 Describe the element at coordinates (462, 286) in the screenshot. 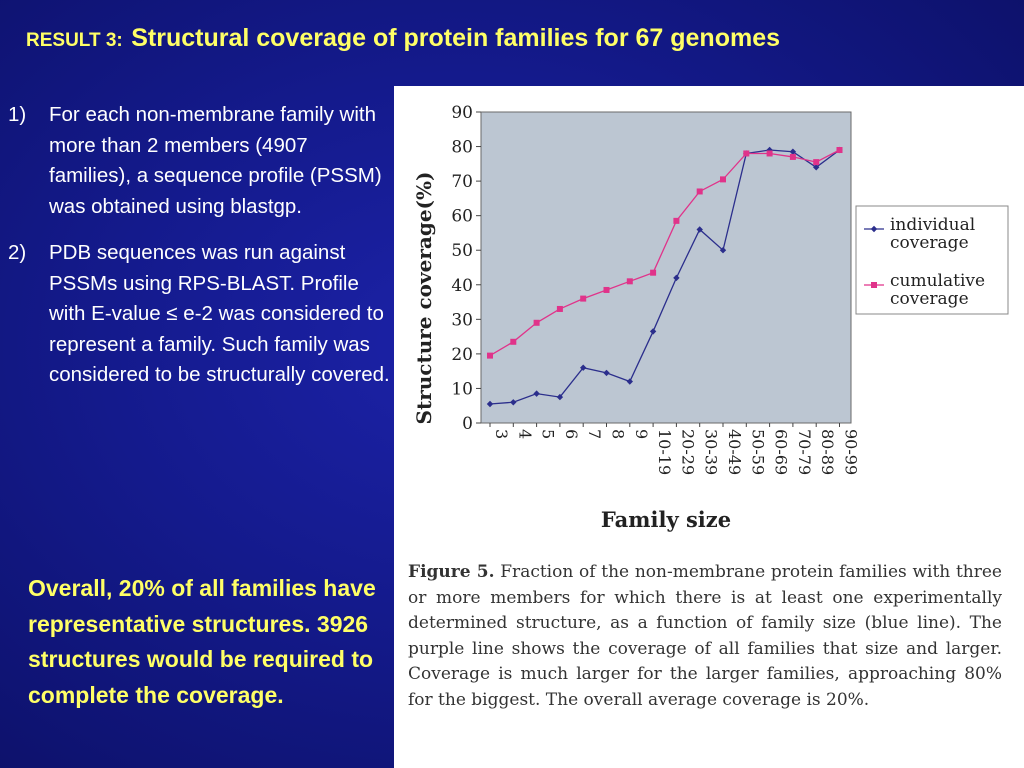

I see `y-tick-label: 40` at that location.